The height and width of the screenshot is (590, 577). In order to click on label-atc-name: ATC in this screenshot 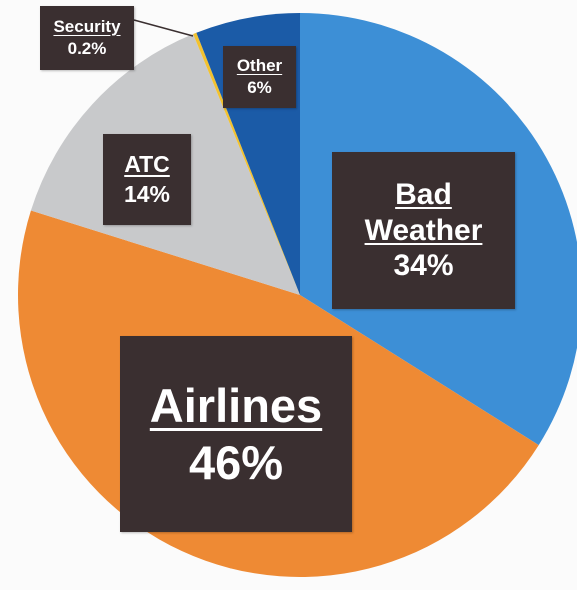, I will do `click(147, 163)`.